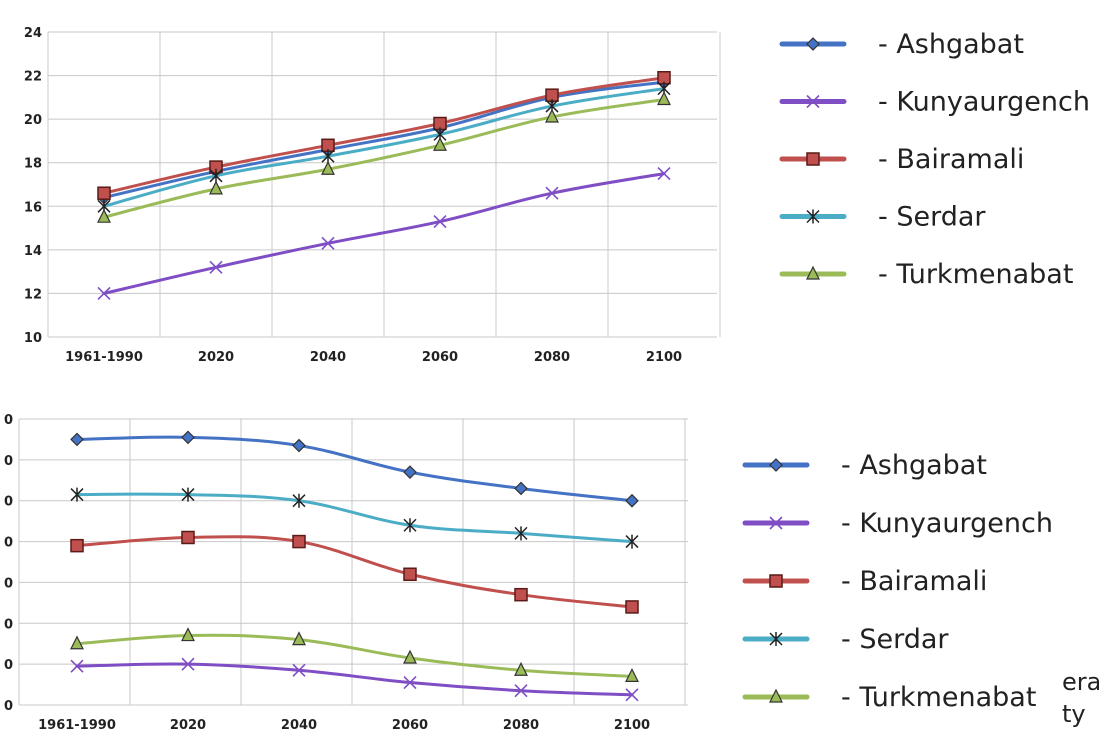 The width and height of the screenshot is (1099, 733). What do you see at coordinates (33, 33) in the screenshot?
I see `y-tick-label: 24` at bounding box center [33, 33].